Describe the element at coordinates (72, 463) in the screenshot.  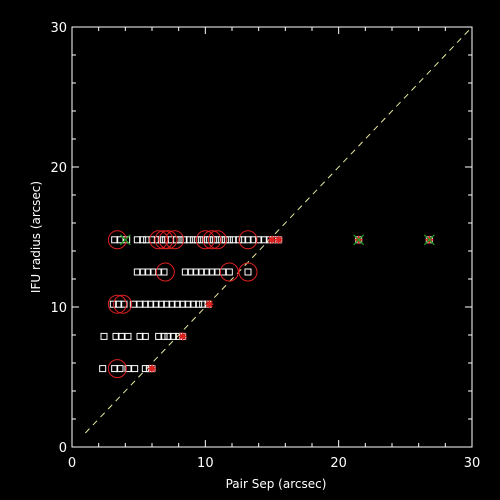
I see `x-tick-label: 0` at that location.